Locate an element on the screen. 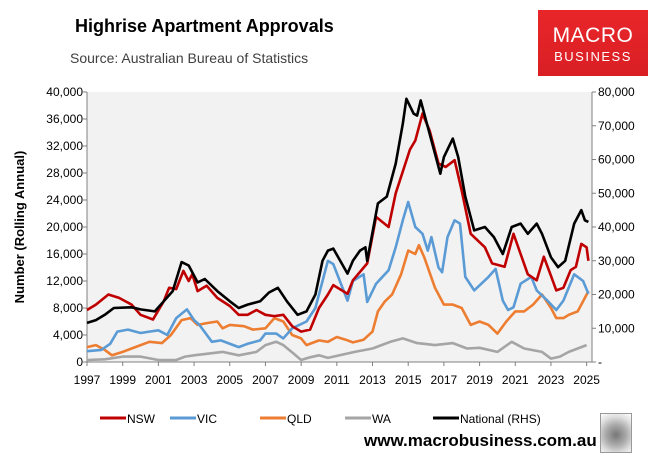  legend-label: National (RHS) is located at coordinates (500, 419).